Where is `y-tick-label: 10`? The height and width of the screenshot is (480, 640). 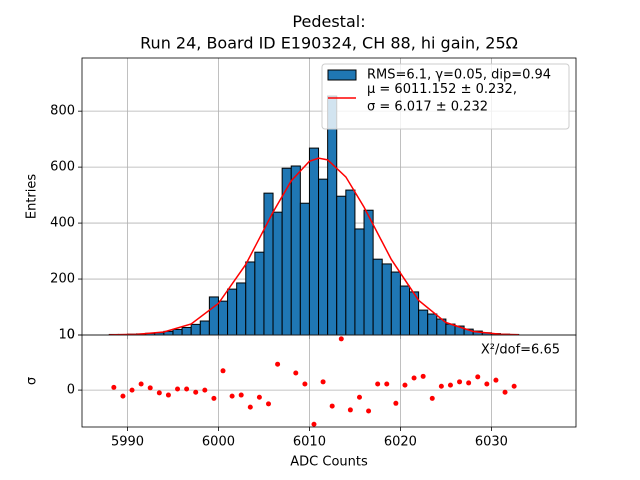
y-tick-label: 10 is located at coordinates (66, 335).